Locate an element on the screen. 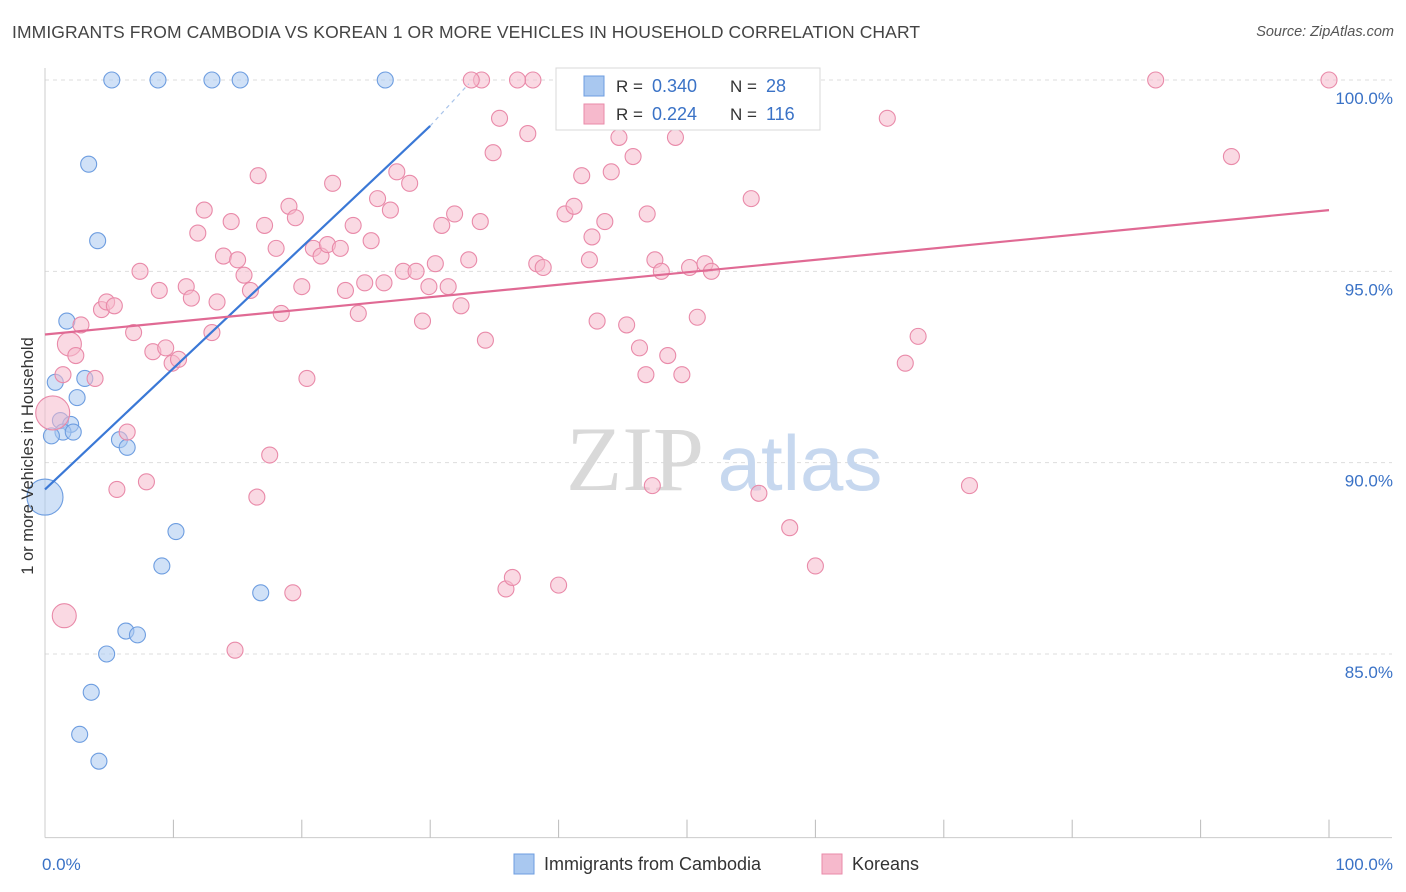 The height and width of the screenshot is (892, 1406). y-tick-label: 90.0% is located at coordinates (1369, 481).